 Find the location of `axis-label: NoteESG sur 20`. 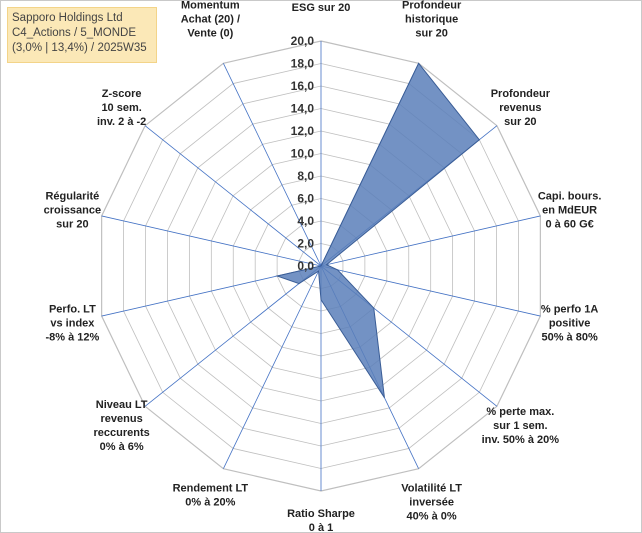

axis-label: NoteESG sur 20 is located at coordinates (321, 7).